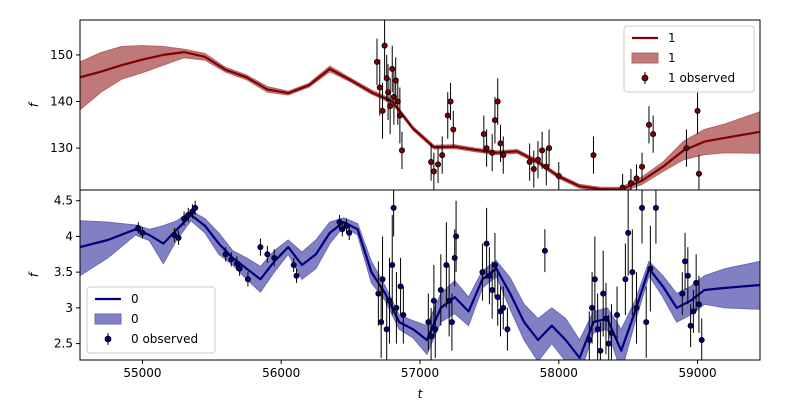 Image resolution: width=800 pixels, height=400 pixels. What do you see at coordinates (420, 373) in the screenshot?
I see `x-tick-label: 57000` at bounding box center [420, 373].